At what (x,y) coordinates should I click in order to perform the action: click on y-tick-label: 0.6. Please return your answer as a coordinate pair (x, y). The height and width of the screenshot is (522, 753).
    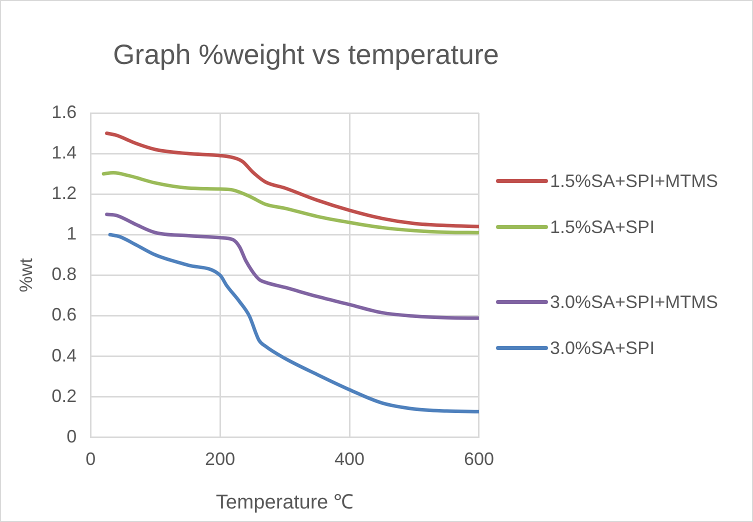
    Looking at the image, I should click on (64, 314).